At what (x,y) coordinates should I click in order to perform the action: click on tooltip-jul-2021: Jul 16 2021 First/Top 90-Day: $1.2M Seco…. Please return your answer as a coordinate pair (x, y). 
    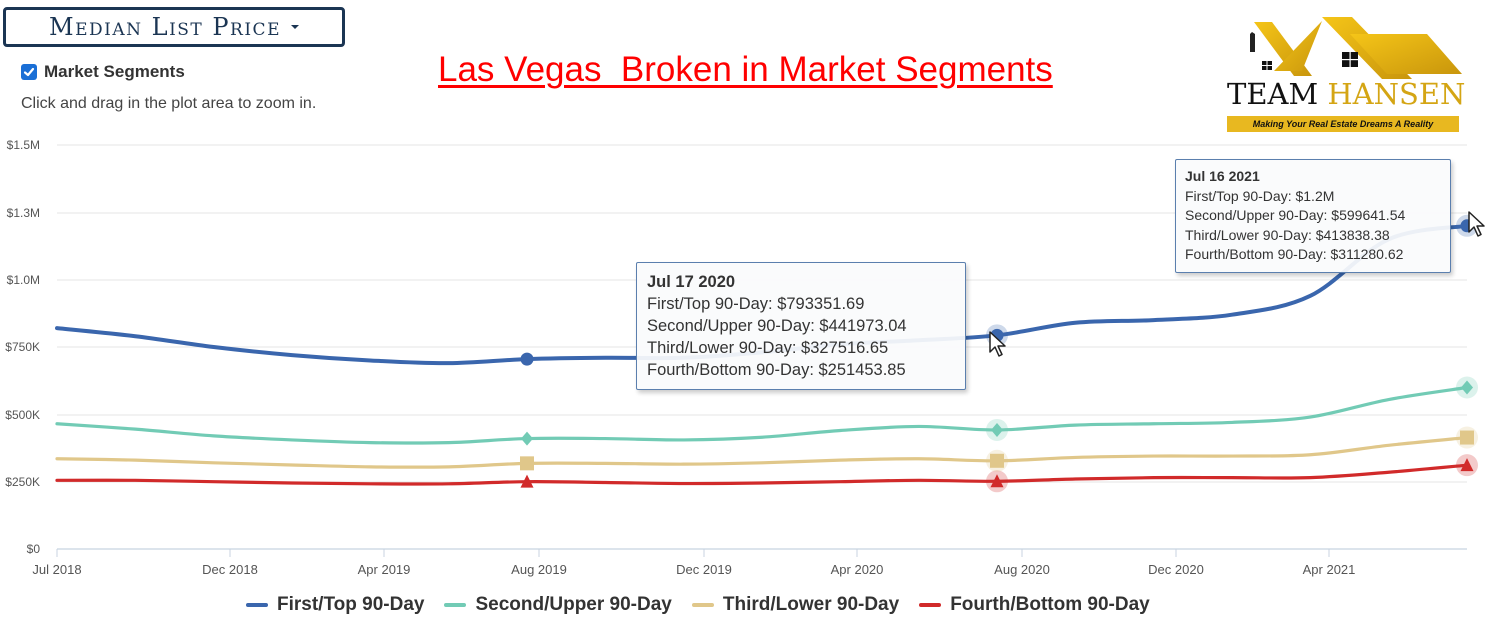
    Looking at the image, I should click on (1313, 216).